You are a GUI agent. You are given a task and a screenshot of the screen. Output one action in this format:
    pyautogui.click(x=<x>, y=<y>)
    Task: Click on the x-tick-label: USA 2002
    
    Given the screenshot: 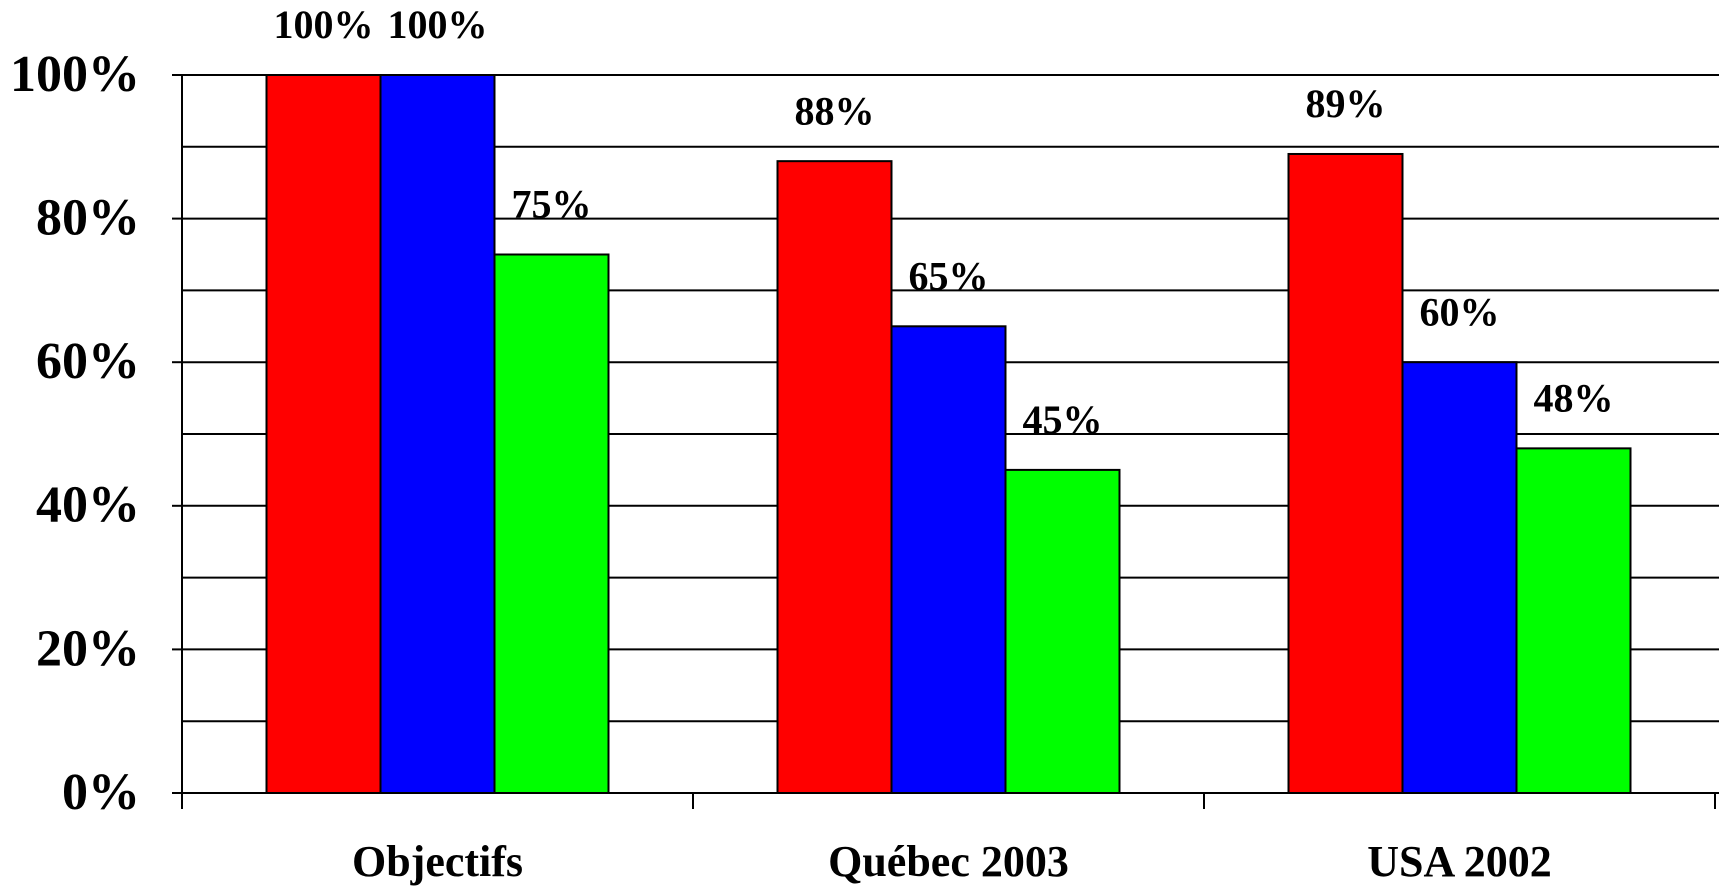 What is the action you would take?
    pyautogui.click(x=1459, y=861)
    